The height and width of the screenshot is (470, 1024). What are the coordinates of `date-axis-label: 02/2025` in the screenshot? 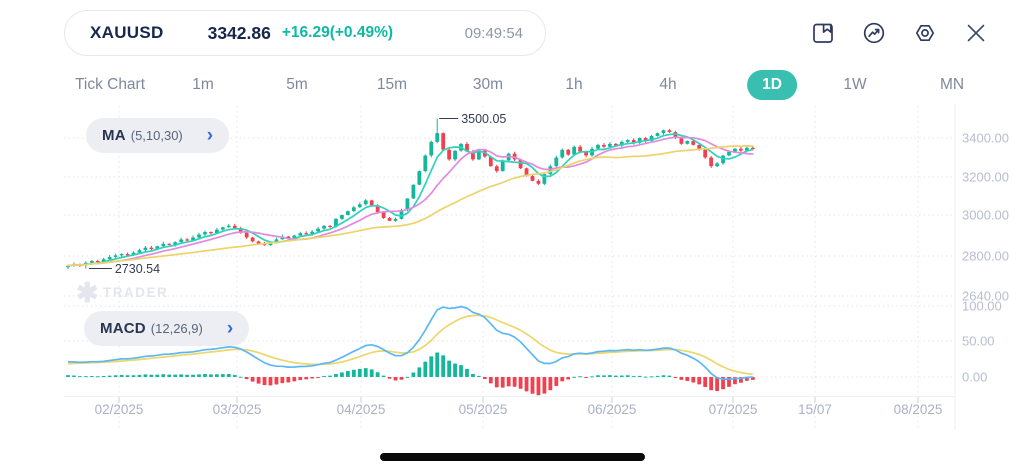 It's located at (119, 409).